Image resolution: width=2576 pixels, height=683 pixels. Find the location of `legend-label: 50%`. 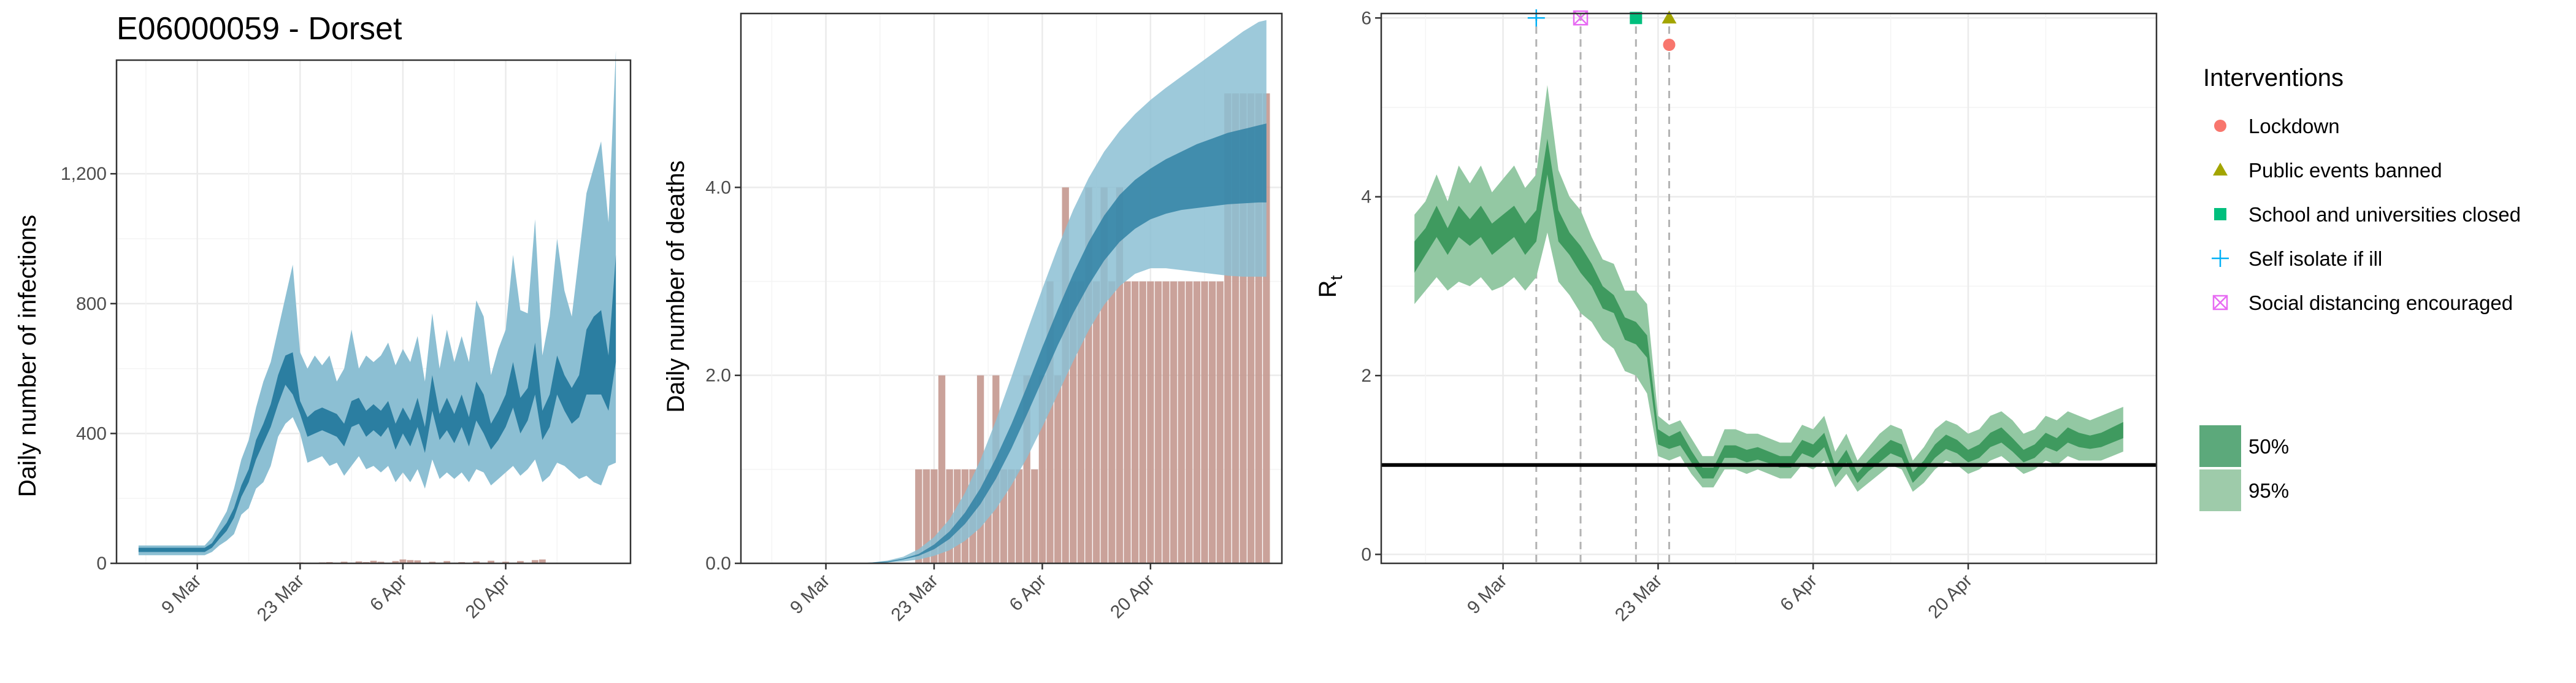

legend-label: 50% is located at coordinates (2268, 446).